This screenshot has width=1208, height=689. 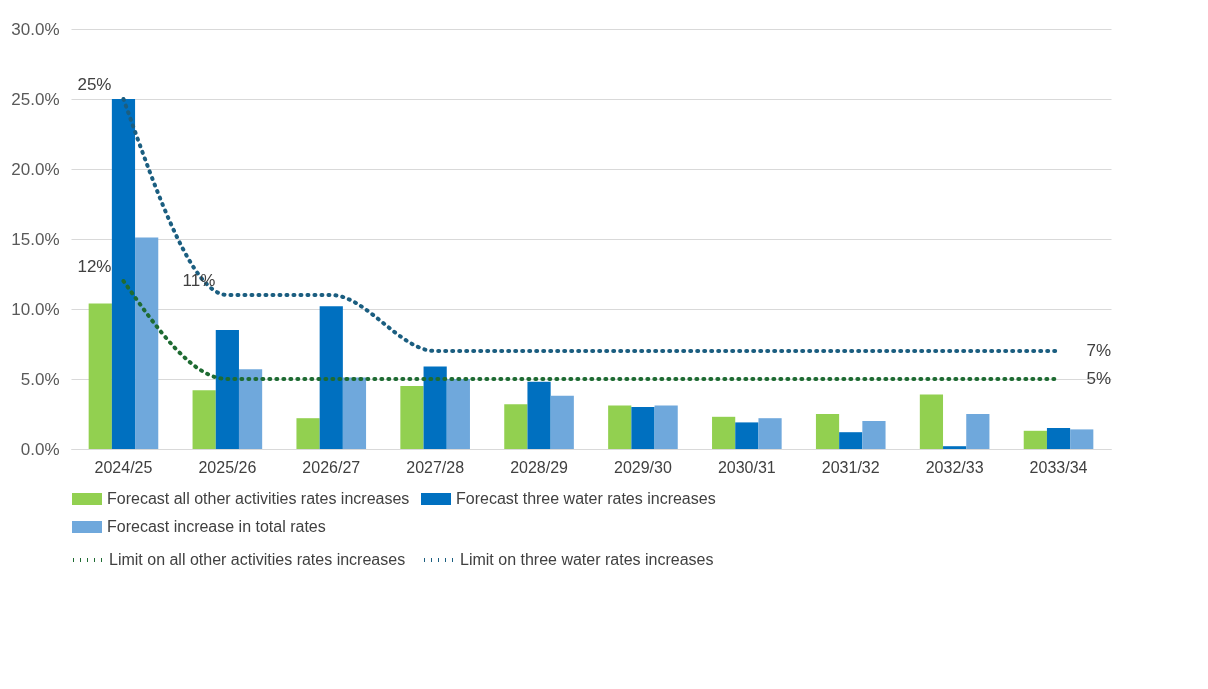 What do you see at coordinates (331, 467) in the screenshot?
I see `x-tick-label: 2026/27` at bounding box center [331, 467].